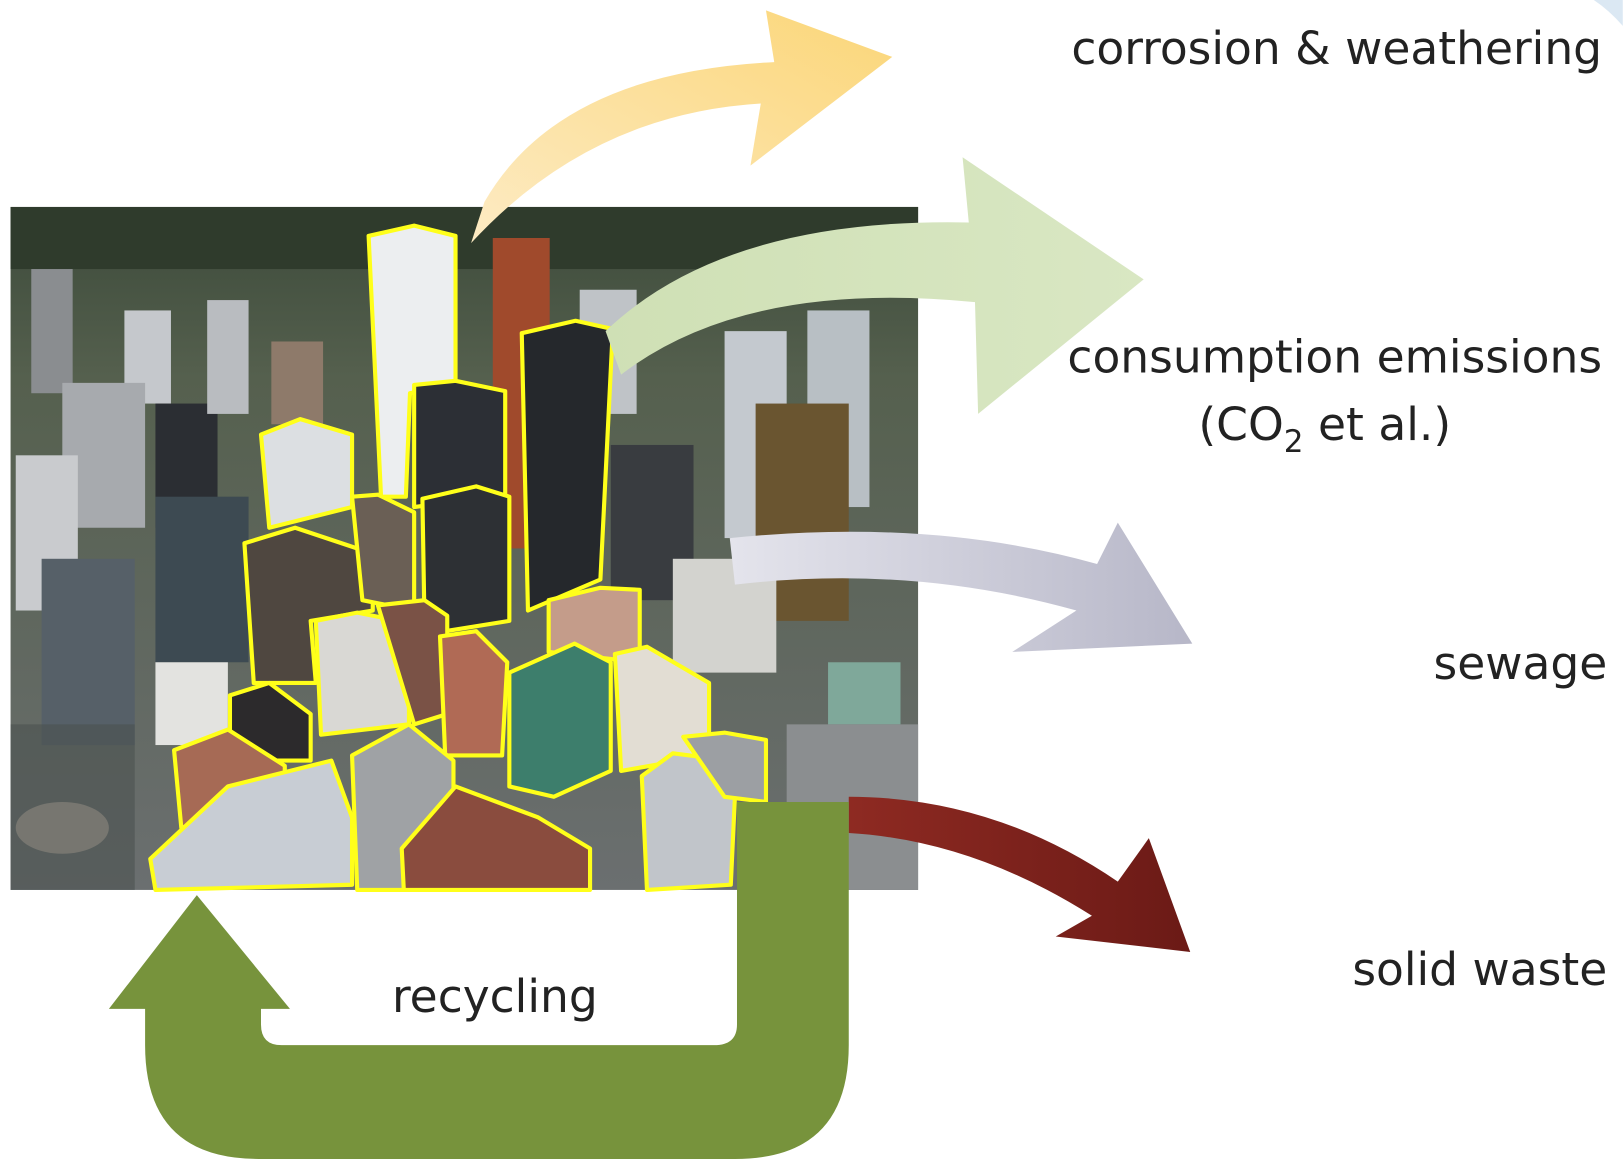  Describe the element at coordinates (495, 996) in the screenshot. I see `label-recycling: recycling` at that location.